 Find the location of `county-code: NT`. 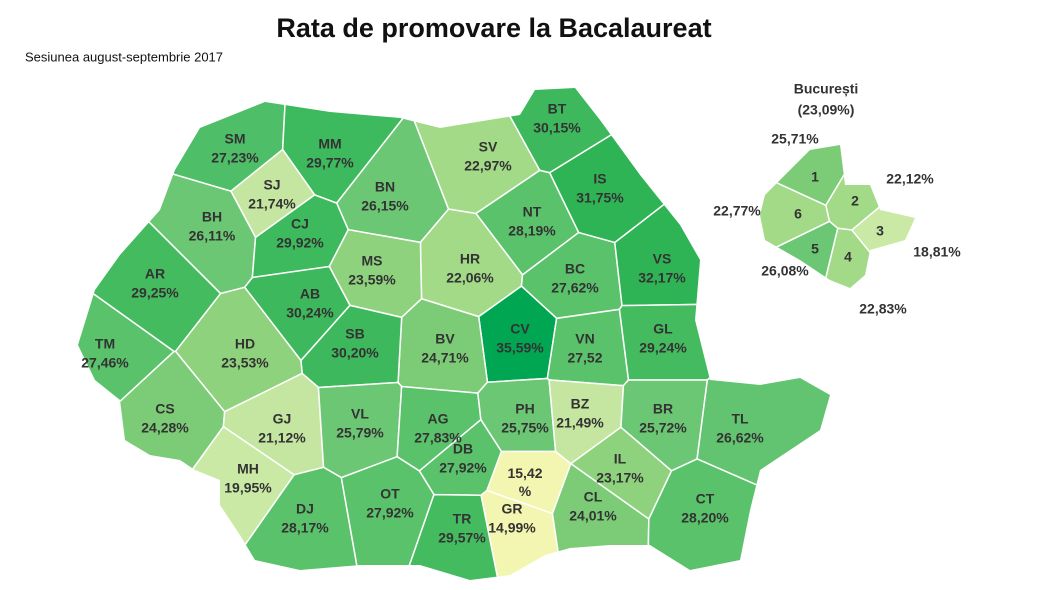

county-code: NT is located at coordinates (532, 212).